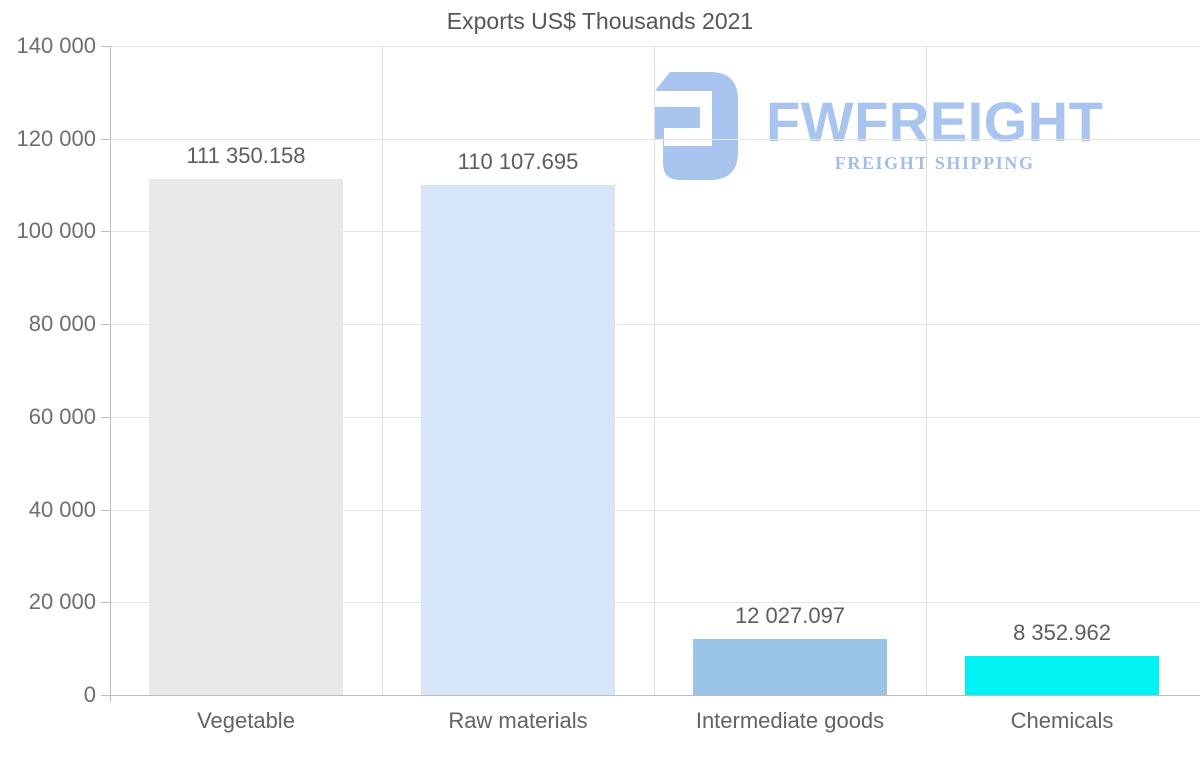 The image size is (1200, 763). What do you see at coordinates (790, 615) in the screenshot?
I see `bar-value-label: 12 027.097` at bounding box center [790, 615].